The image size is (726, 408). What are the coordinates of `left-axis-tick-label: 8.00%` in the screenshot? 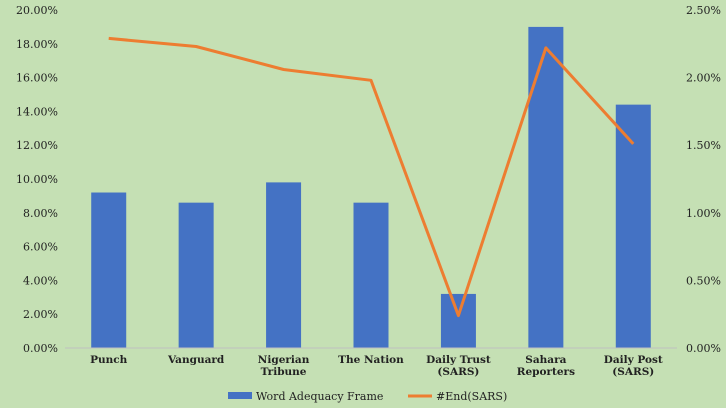 It's located at (40, 213).